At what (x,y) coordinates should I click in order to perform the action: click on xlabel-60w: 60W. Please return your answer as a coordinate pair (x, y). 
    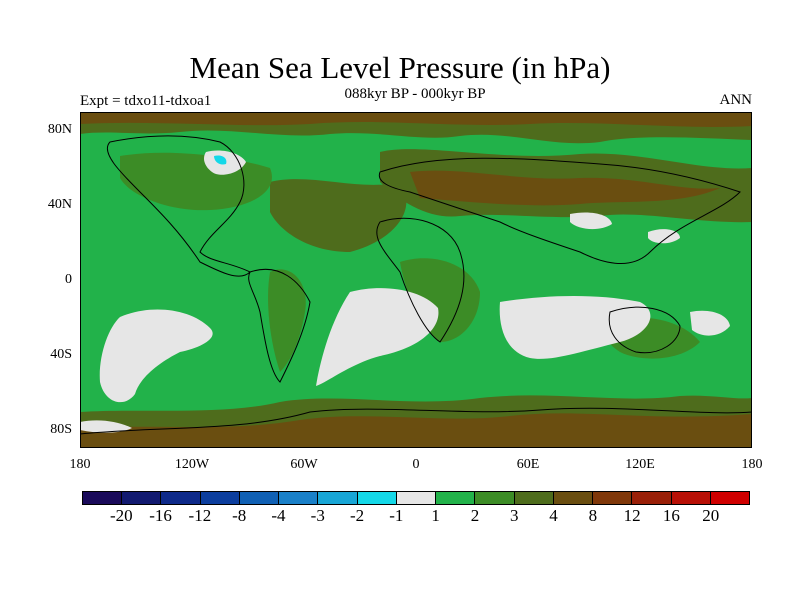
    Looking at the image, I should click on (304, 464).